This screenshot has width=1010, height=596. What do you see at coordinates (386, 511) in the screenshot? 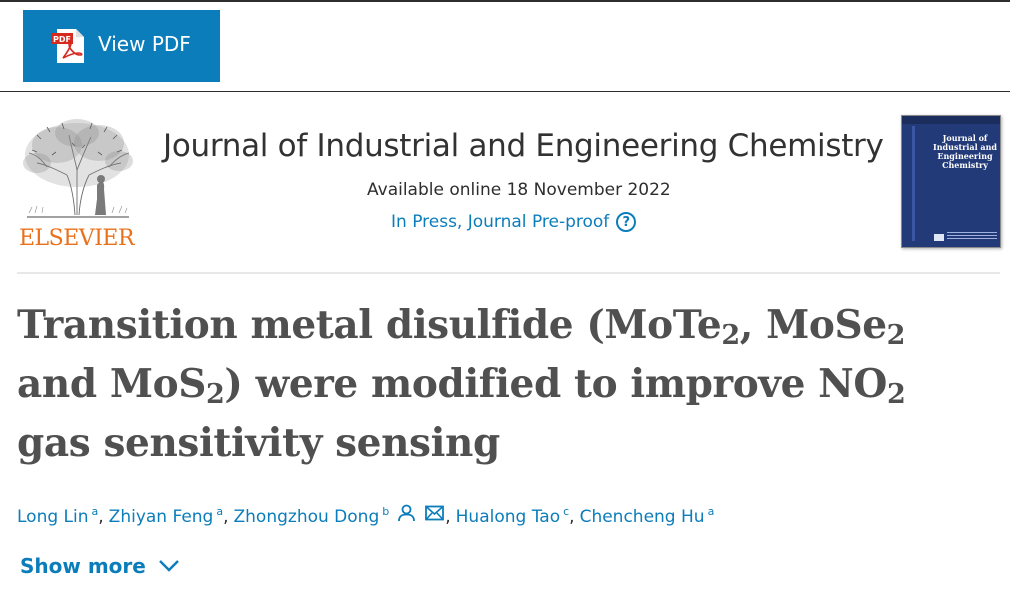
I see `author-affiliation: b` at bounding box center [386, 511].